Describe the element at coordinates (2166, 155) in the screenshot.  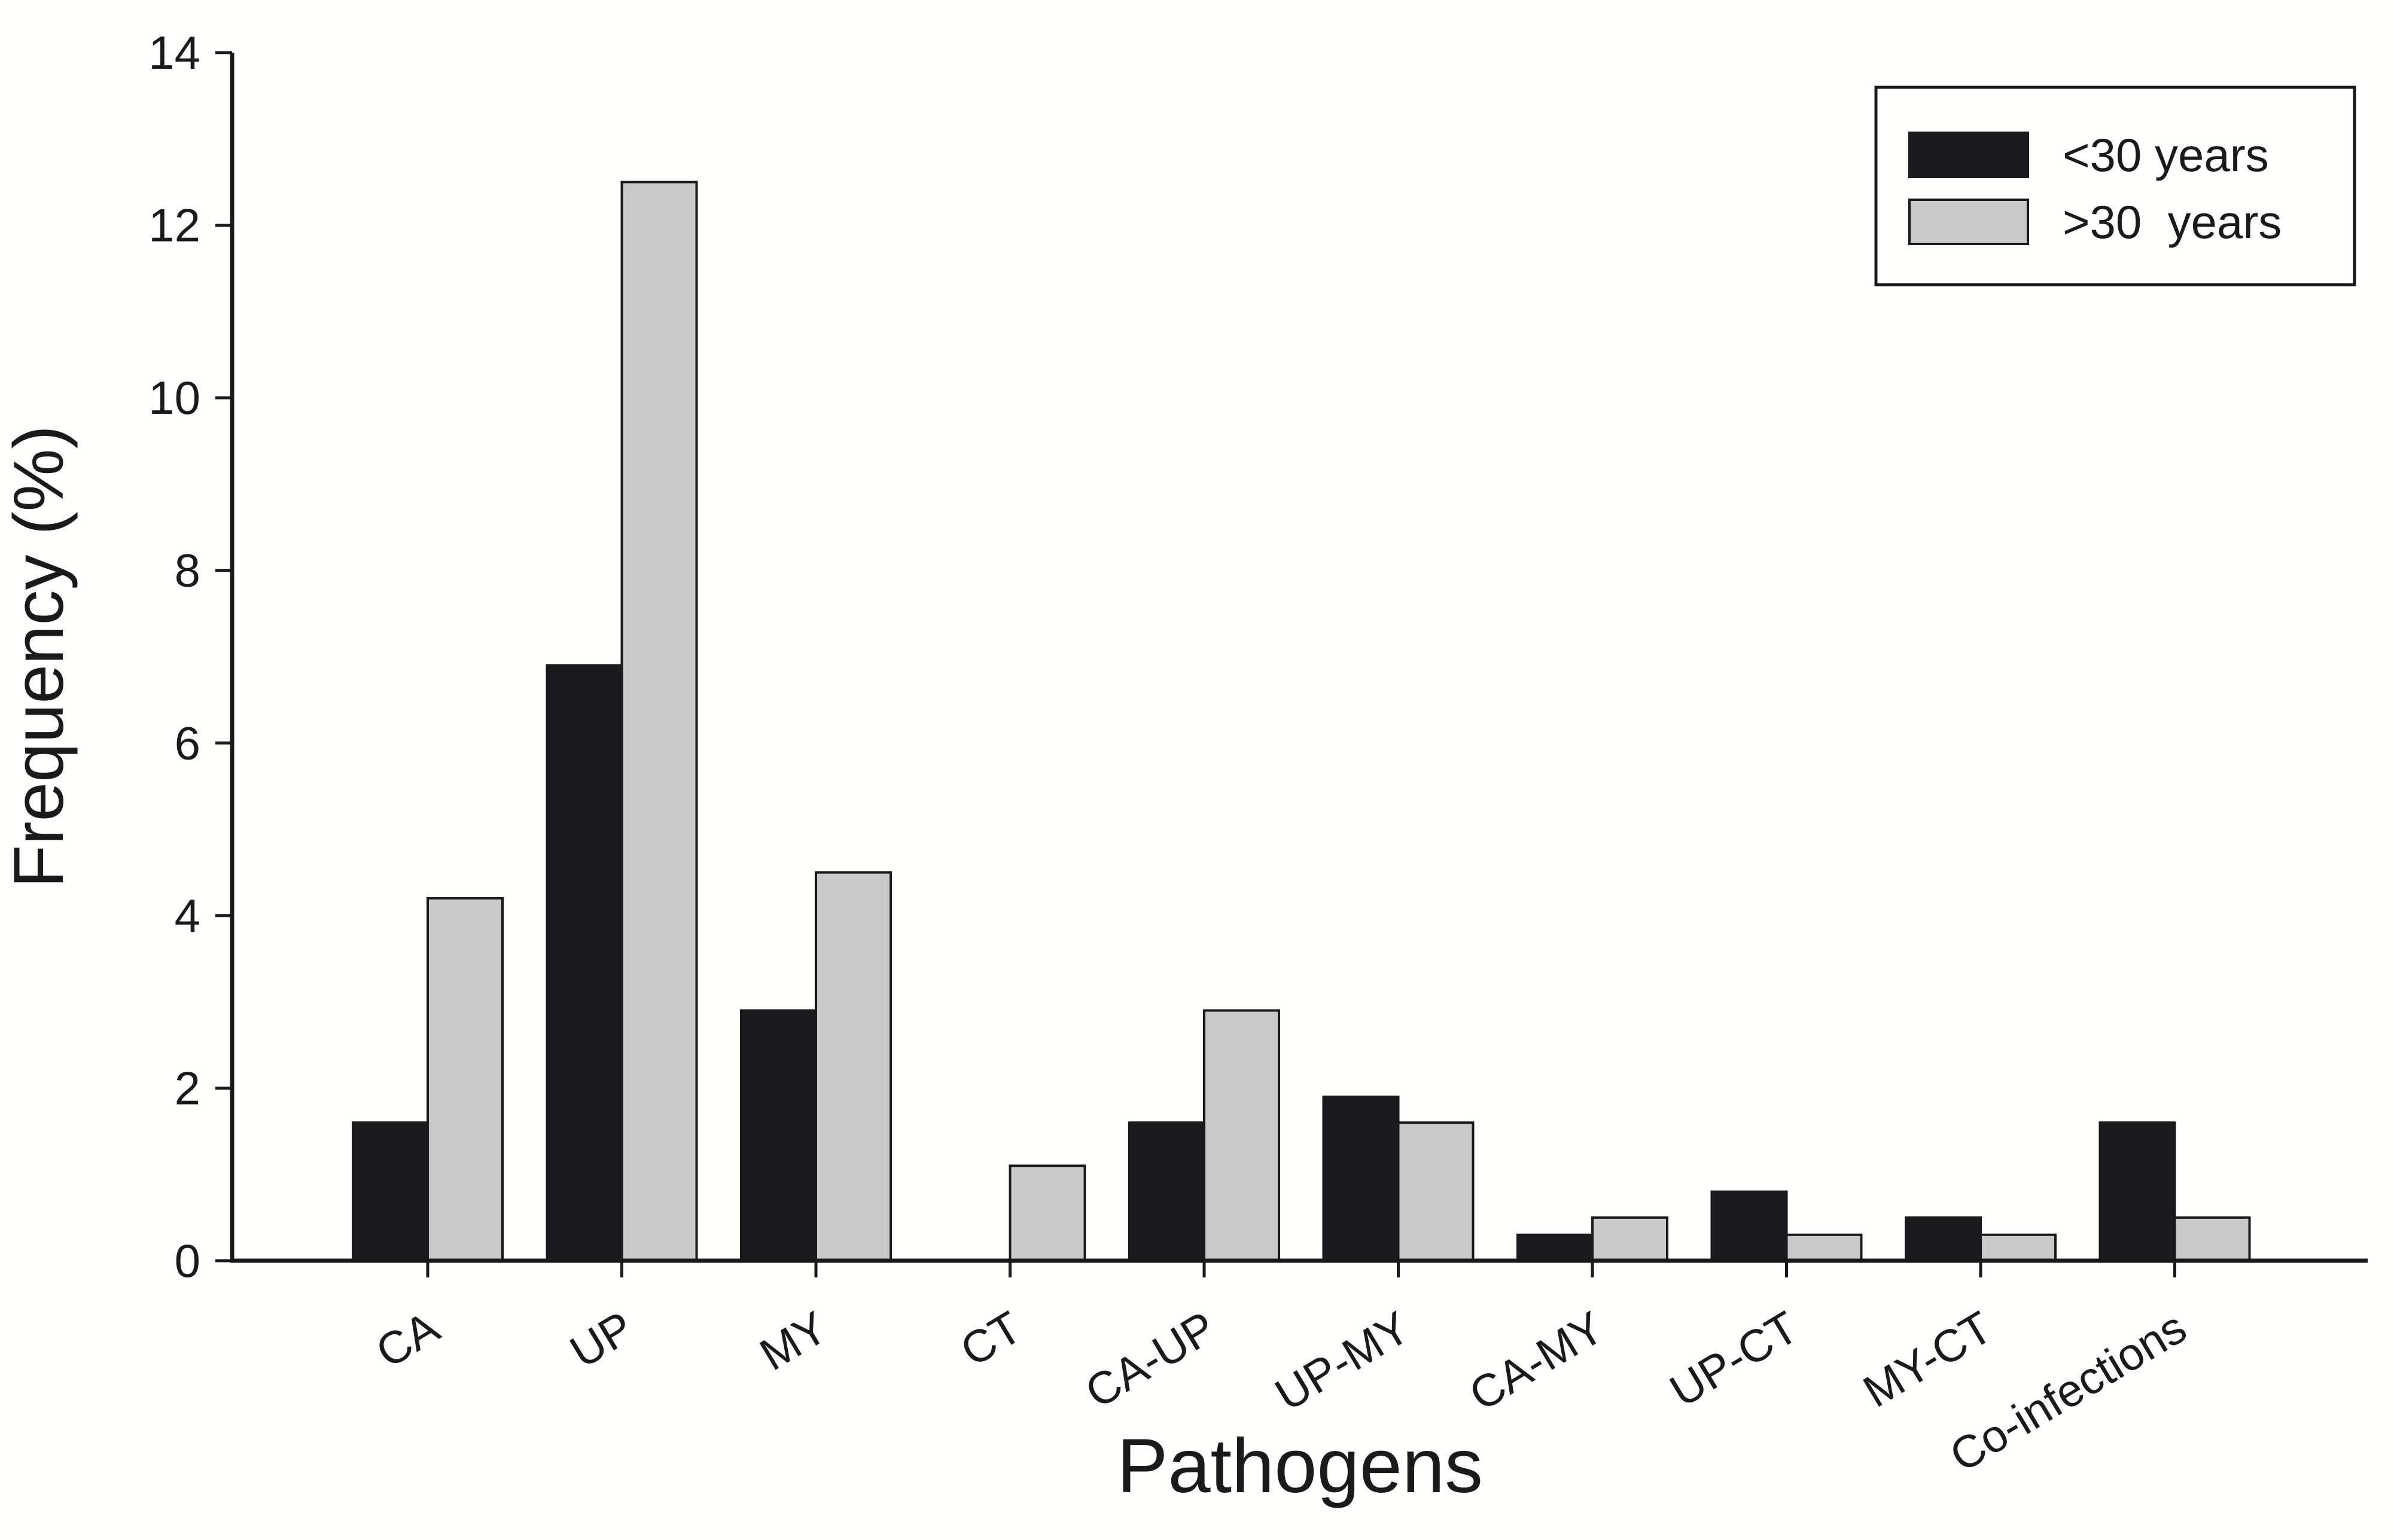
I see `legend-label-under-30: <30 years` at that location.